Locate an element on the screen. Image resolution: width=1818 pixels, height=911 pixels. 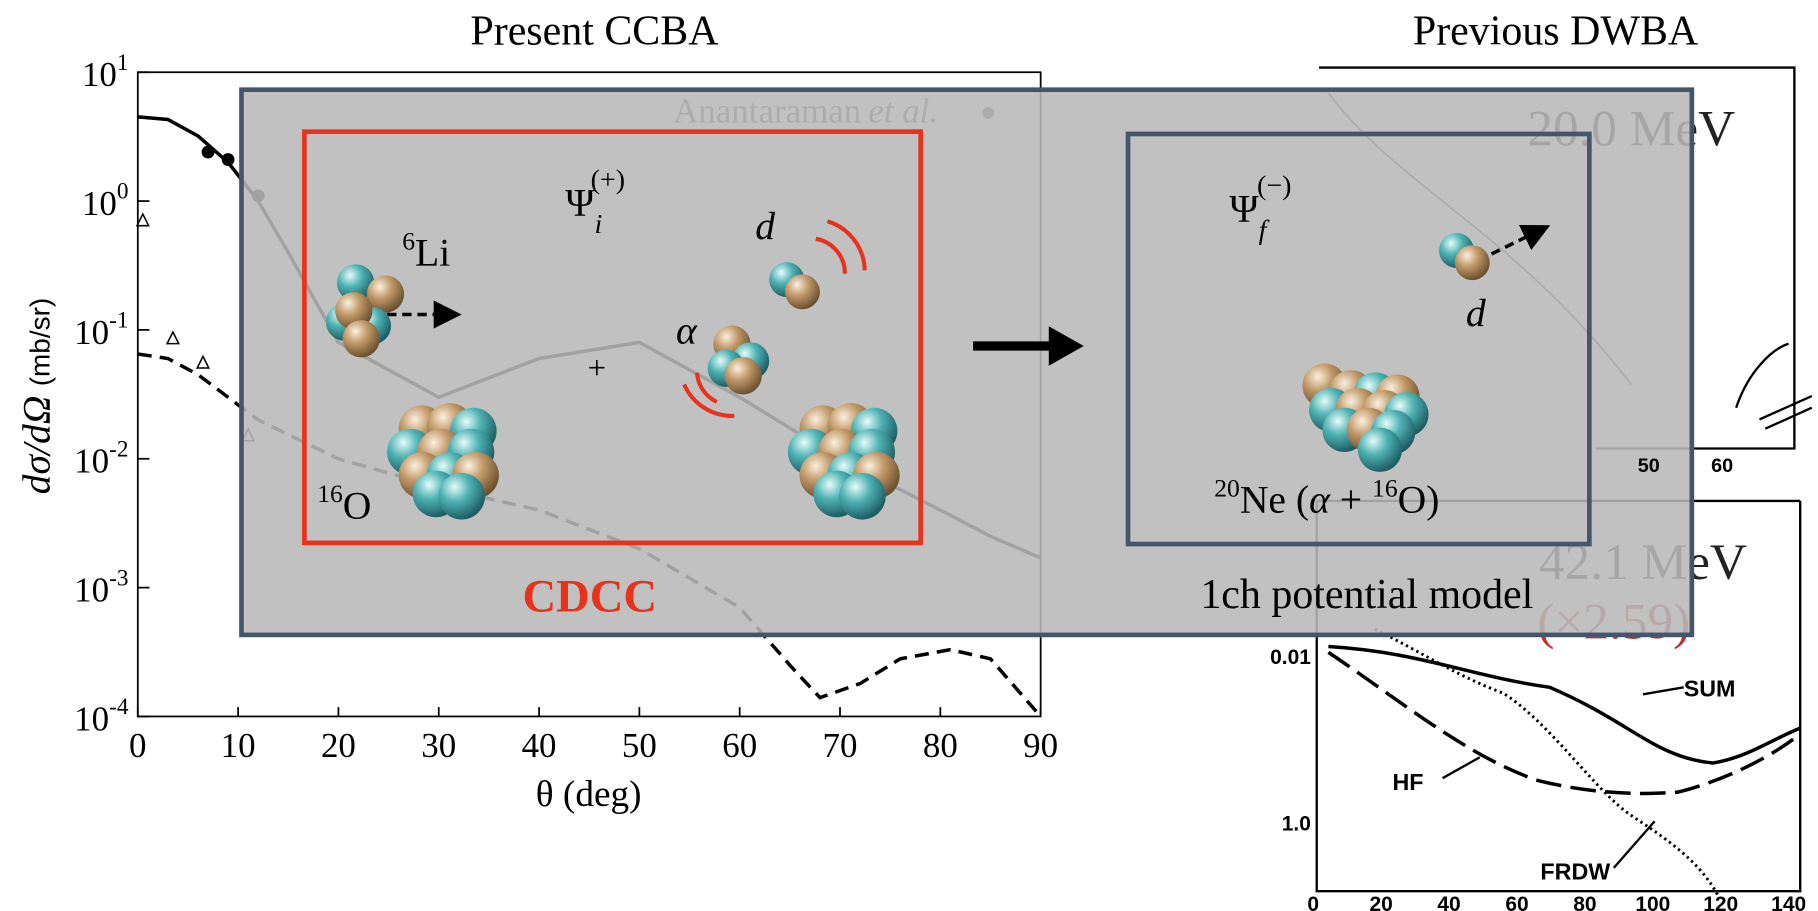
y-tick-exponent: 0 is located at coordinates (123, 192).